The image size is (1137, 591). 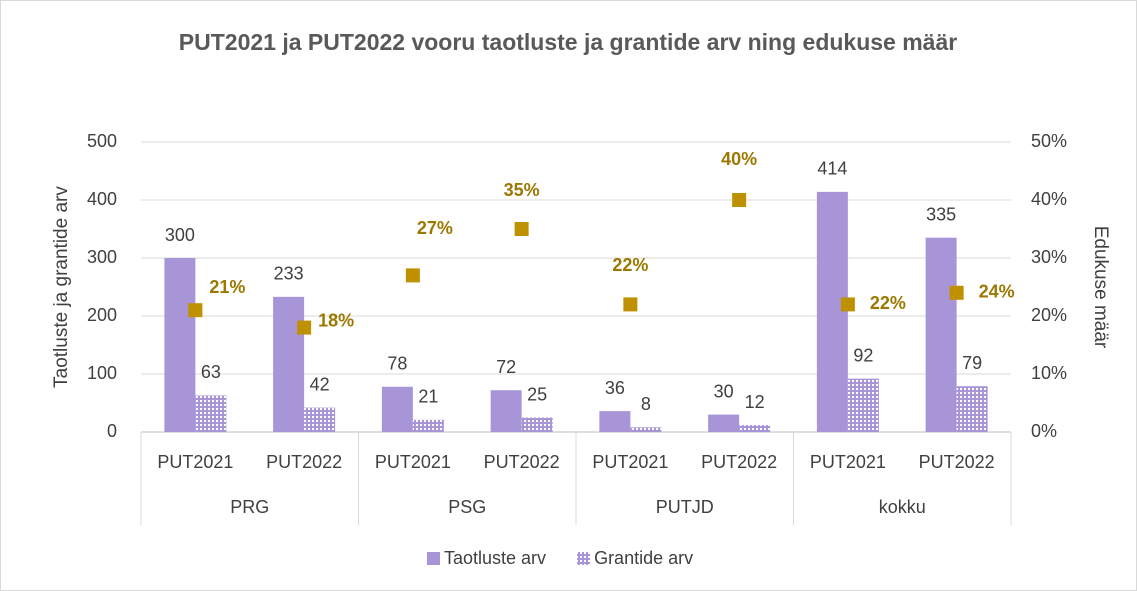 I want to click on data-label: 233, so click(x=289, y=274).